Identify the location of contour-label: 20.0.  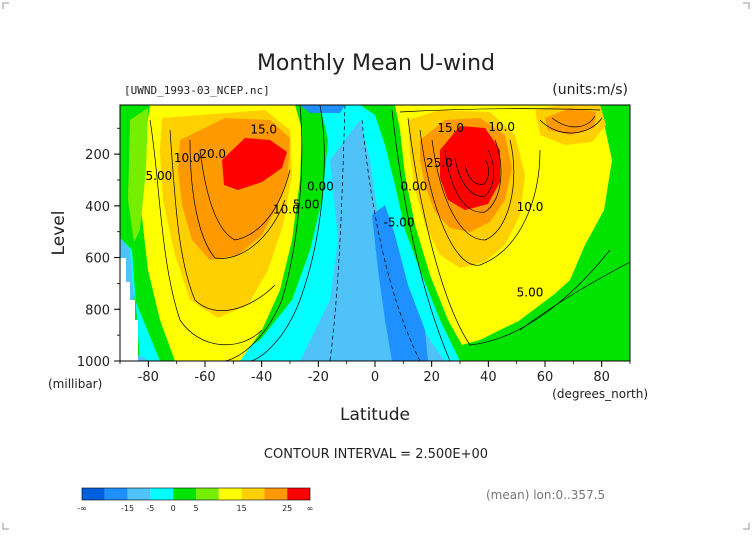
(212, 154).